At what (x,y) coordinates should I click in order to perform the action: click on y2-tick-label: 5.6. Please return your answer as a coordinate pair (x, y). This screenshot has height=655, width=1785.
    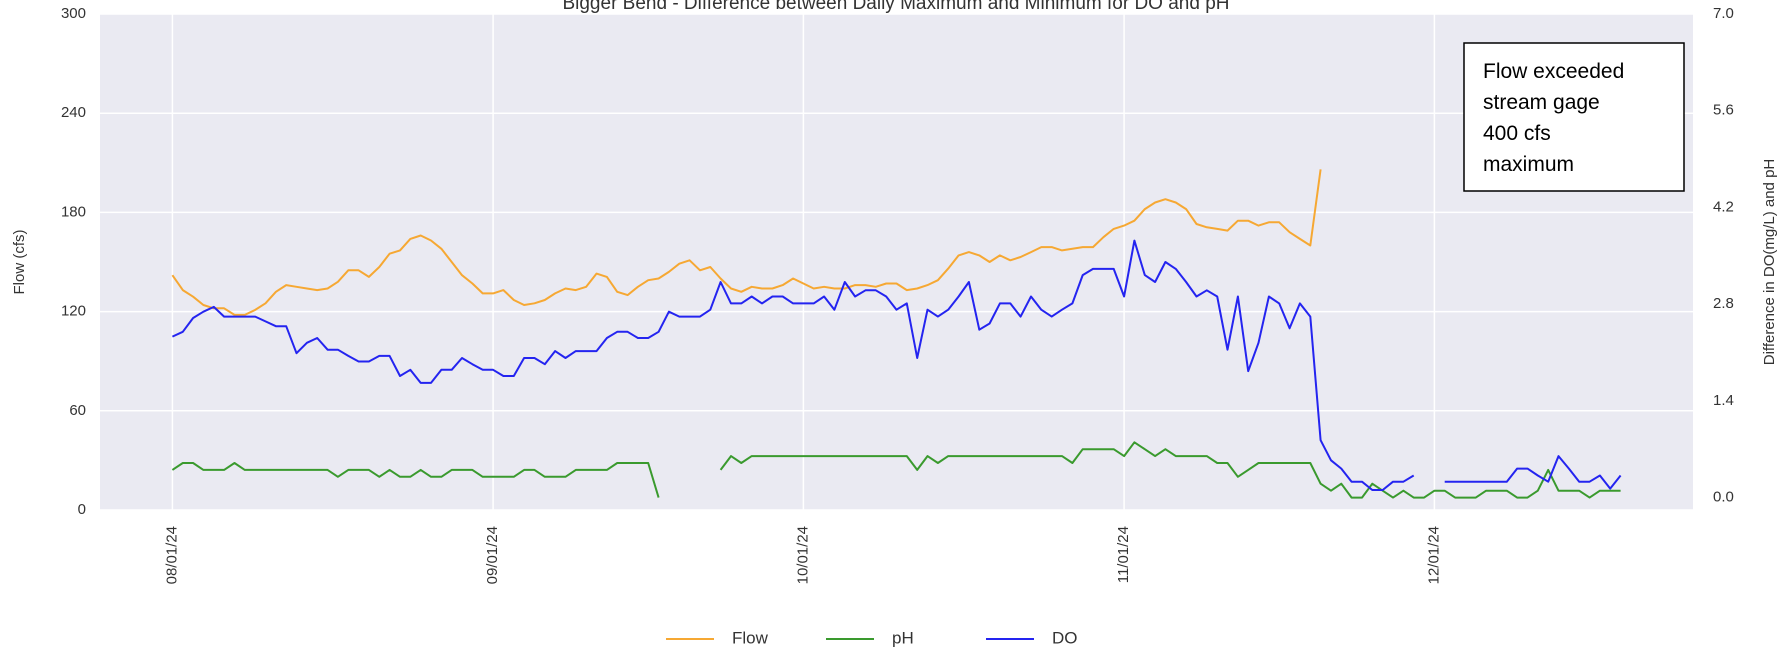
    Looking at the image, I should click on (1723, 110).